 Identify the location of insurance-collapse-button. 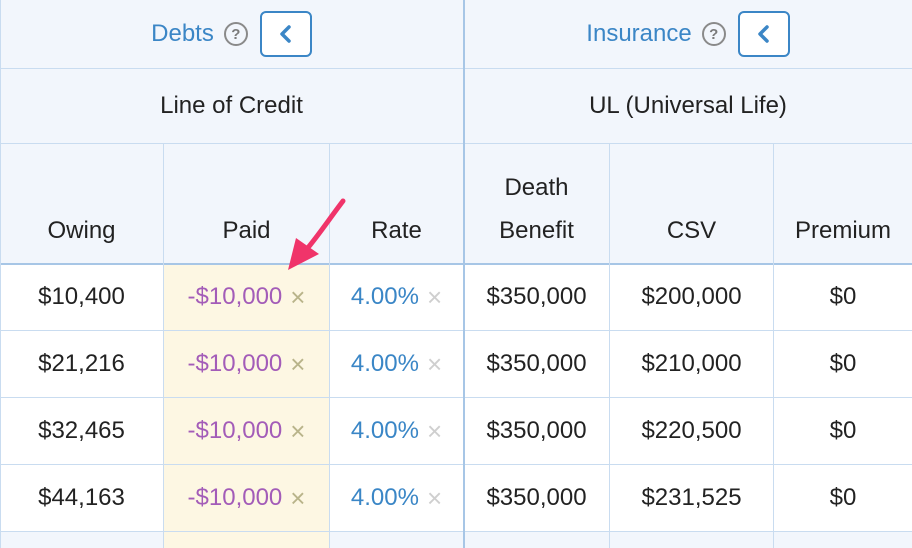
(763, 34).